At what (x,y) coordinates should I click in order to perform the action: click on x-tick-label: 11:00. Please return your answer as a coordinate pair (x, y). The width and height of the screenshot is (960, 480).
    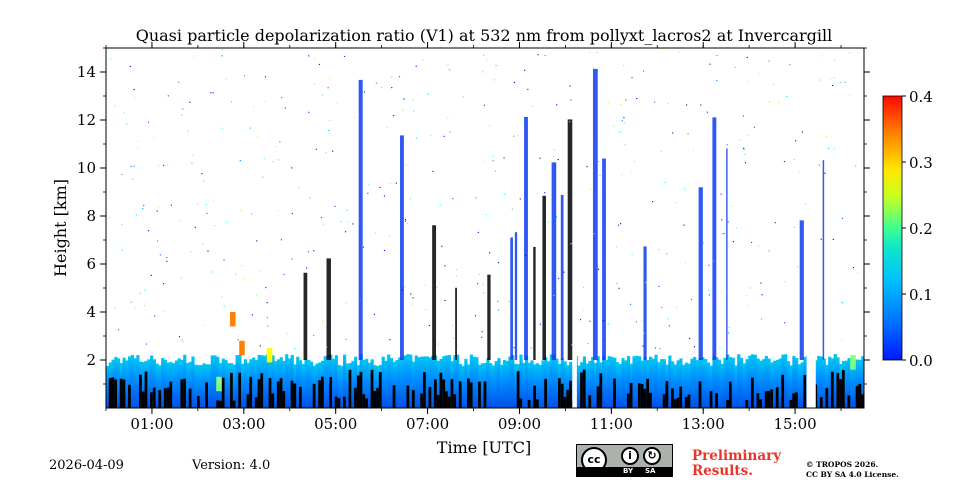
    Looking at the image, I should click on (611, 424).